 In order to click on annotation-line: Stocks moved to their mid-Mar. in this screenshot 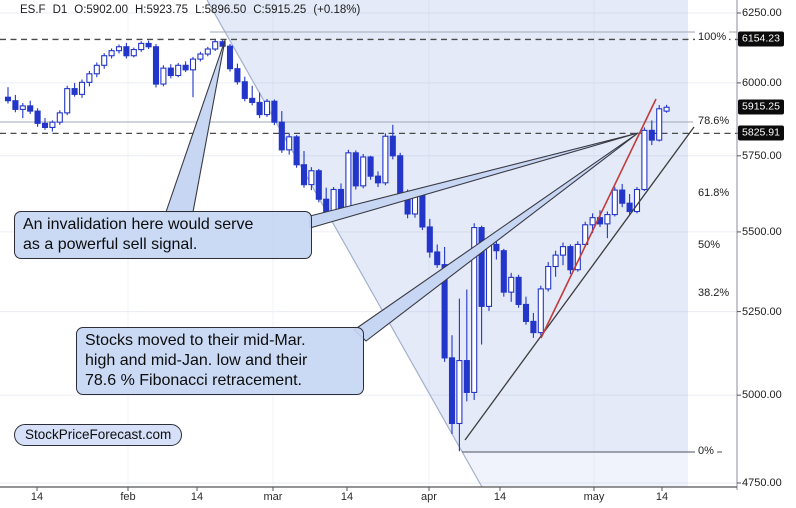, I will do `click(195, 340)`.